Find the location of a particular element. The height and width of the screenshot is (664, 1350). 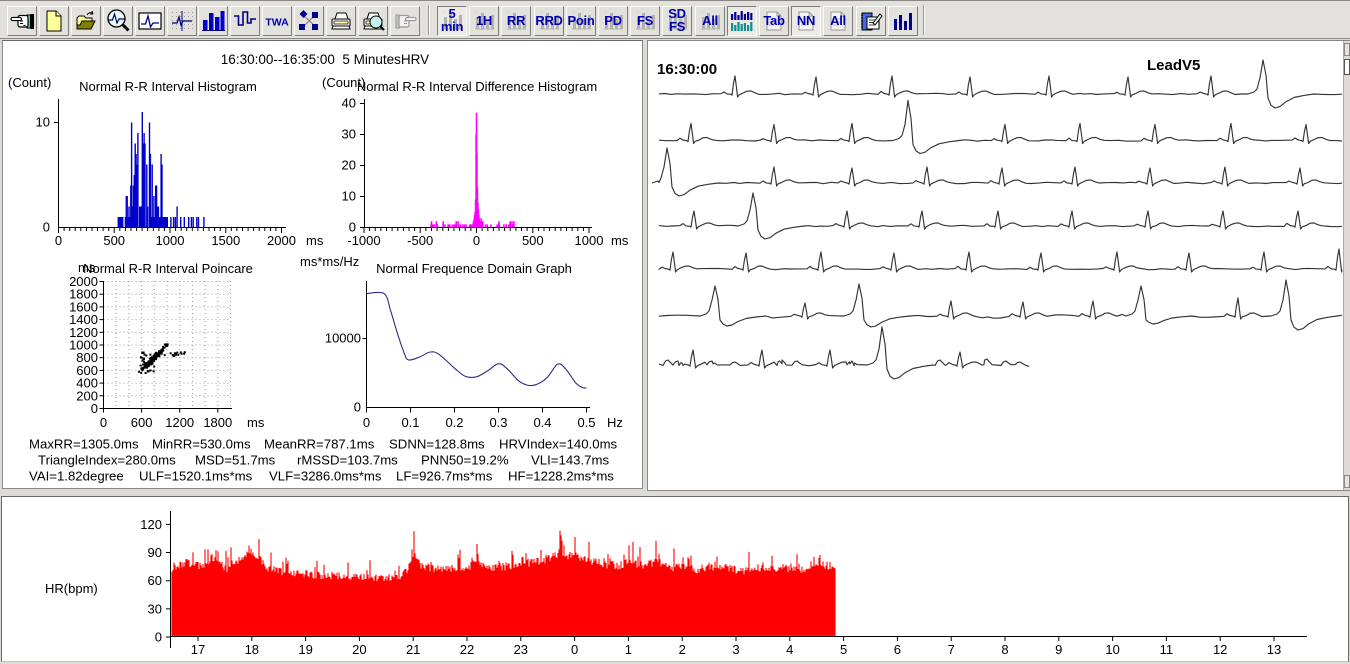

svg-text: 1500 is located at coordinates (225, 240).